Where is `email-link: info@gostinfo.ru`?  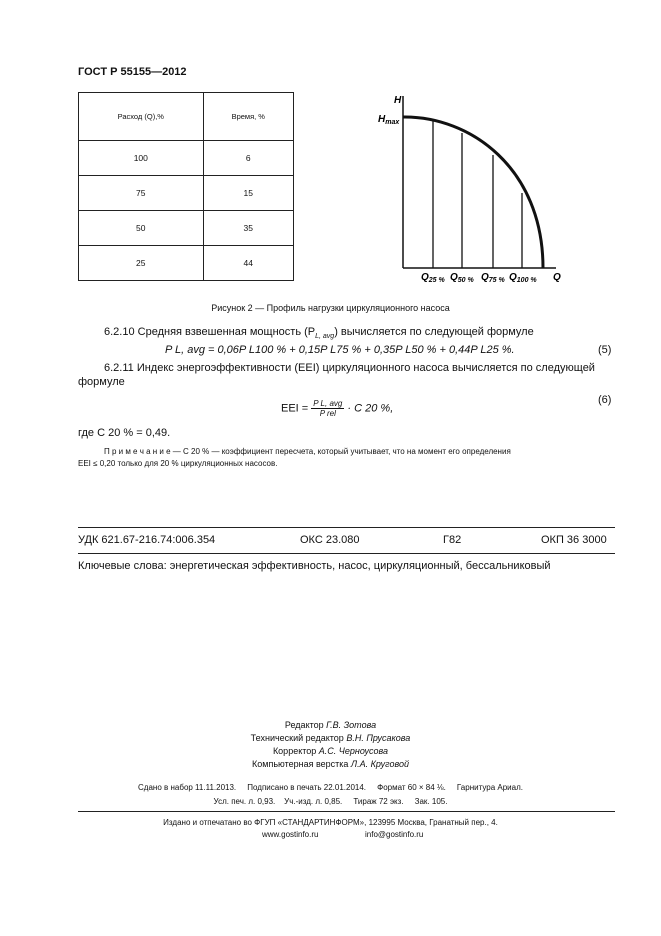 email-link: info@gostinfo.ru is located at coordinates (394, 834).